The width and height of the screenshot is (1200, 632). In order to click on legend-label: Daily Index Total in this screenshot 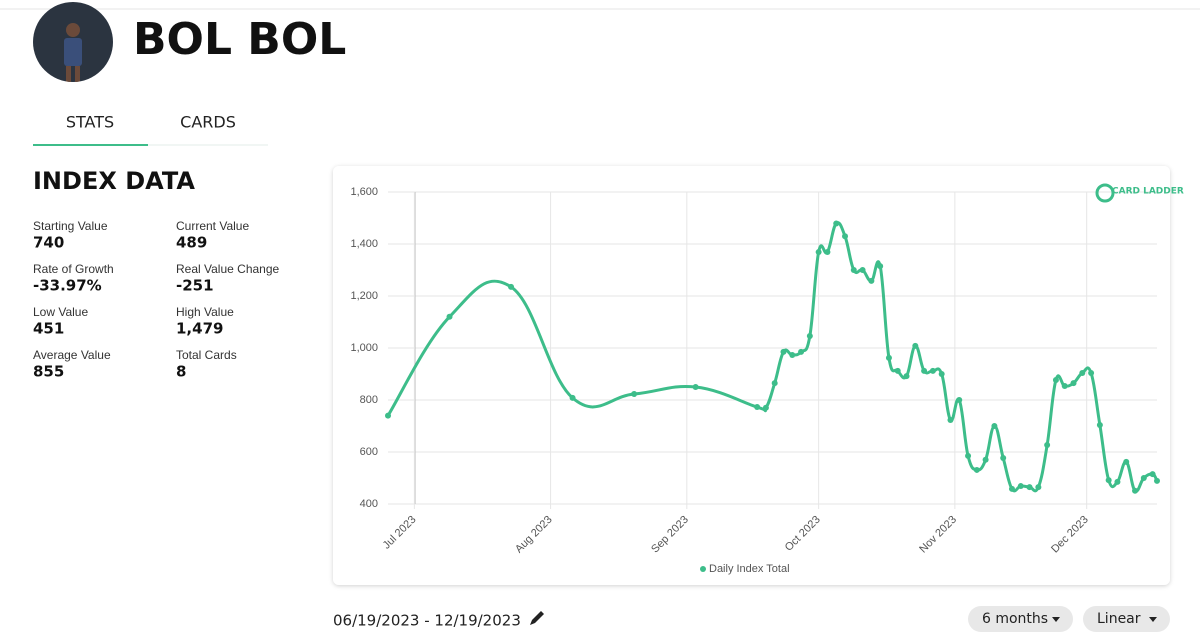, I will do `click(749, 569)`.